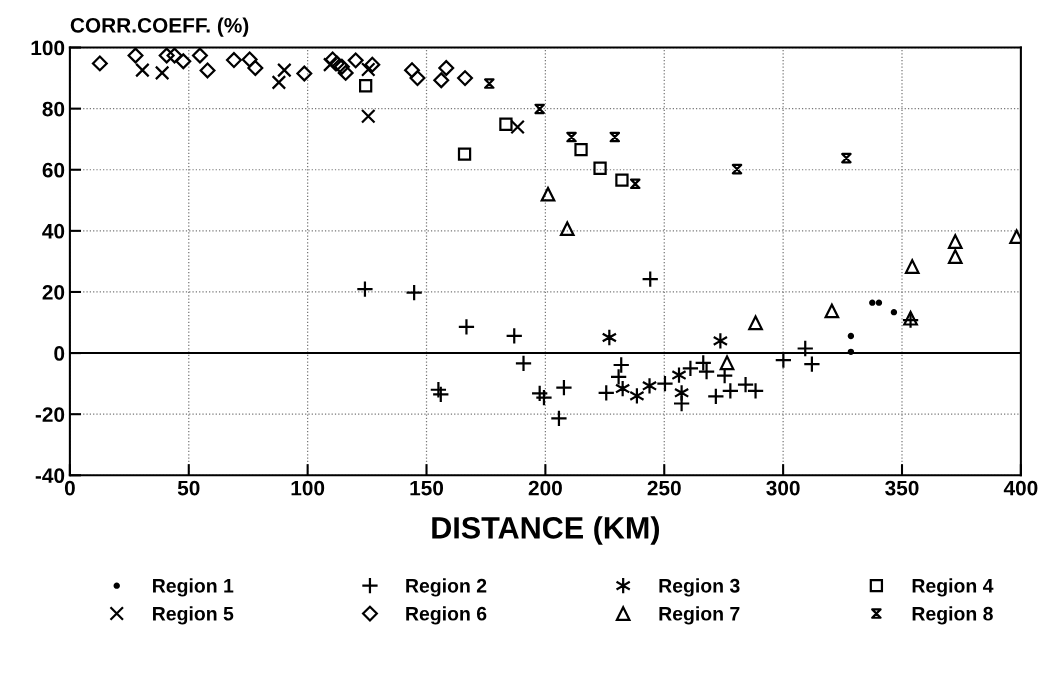 The width and height of the screenshot is (1059, 679). I want to click on legend-label: Region 5, so click(193, 615).